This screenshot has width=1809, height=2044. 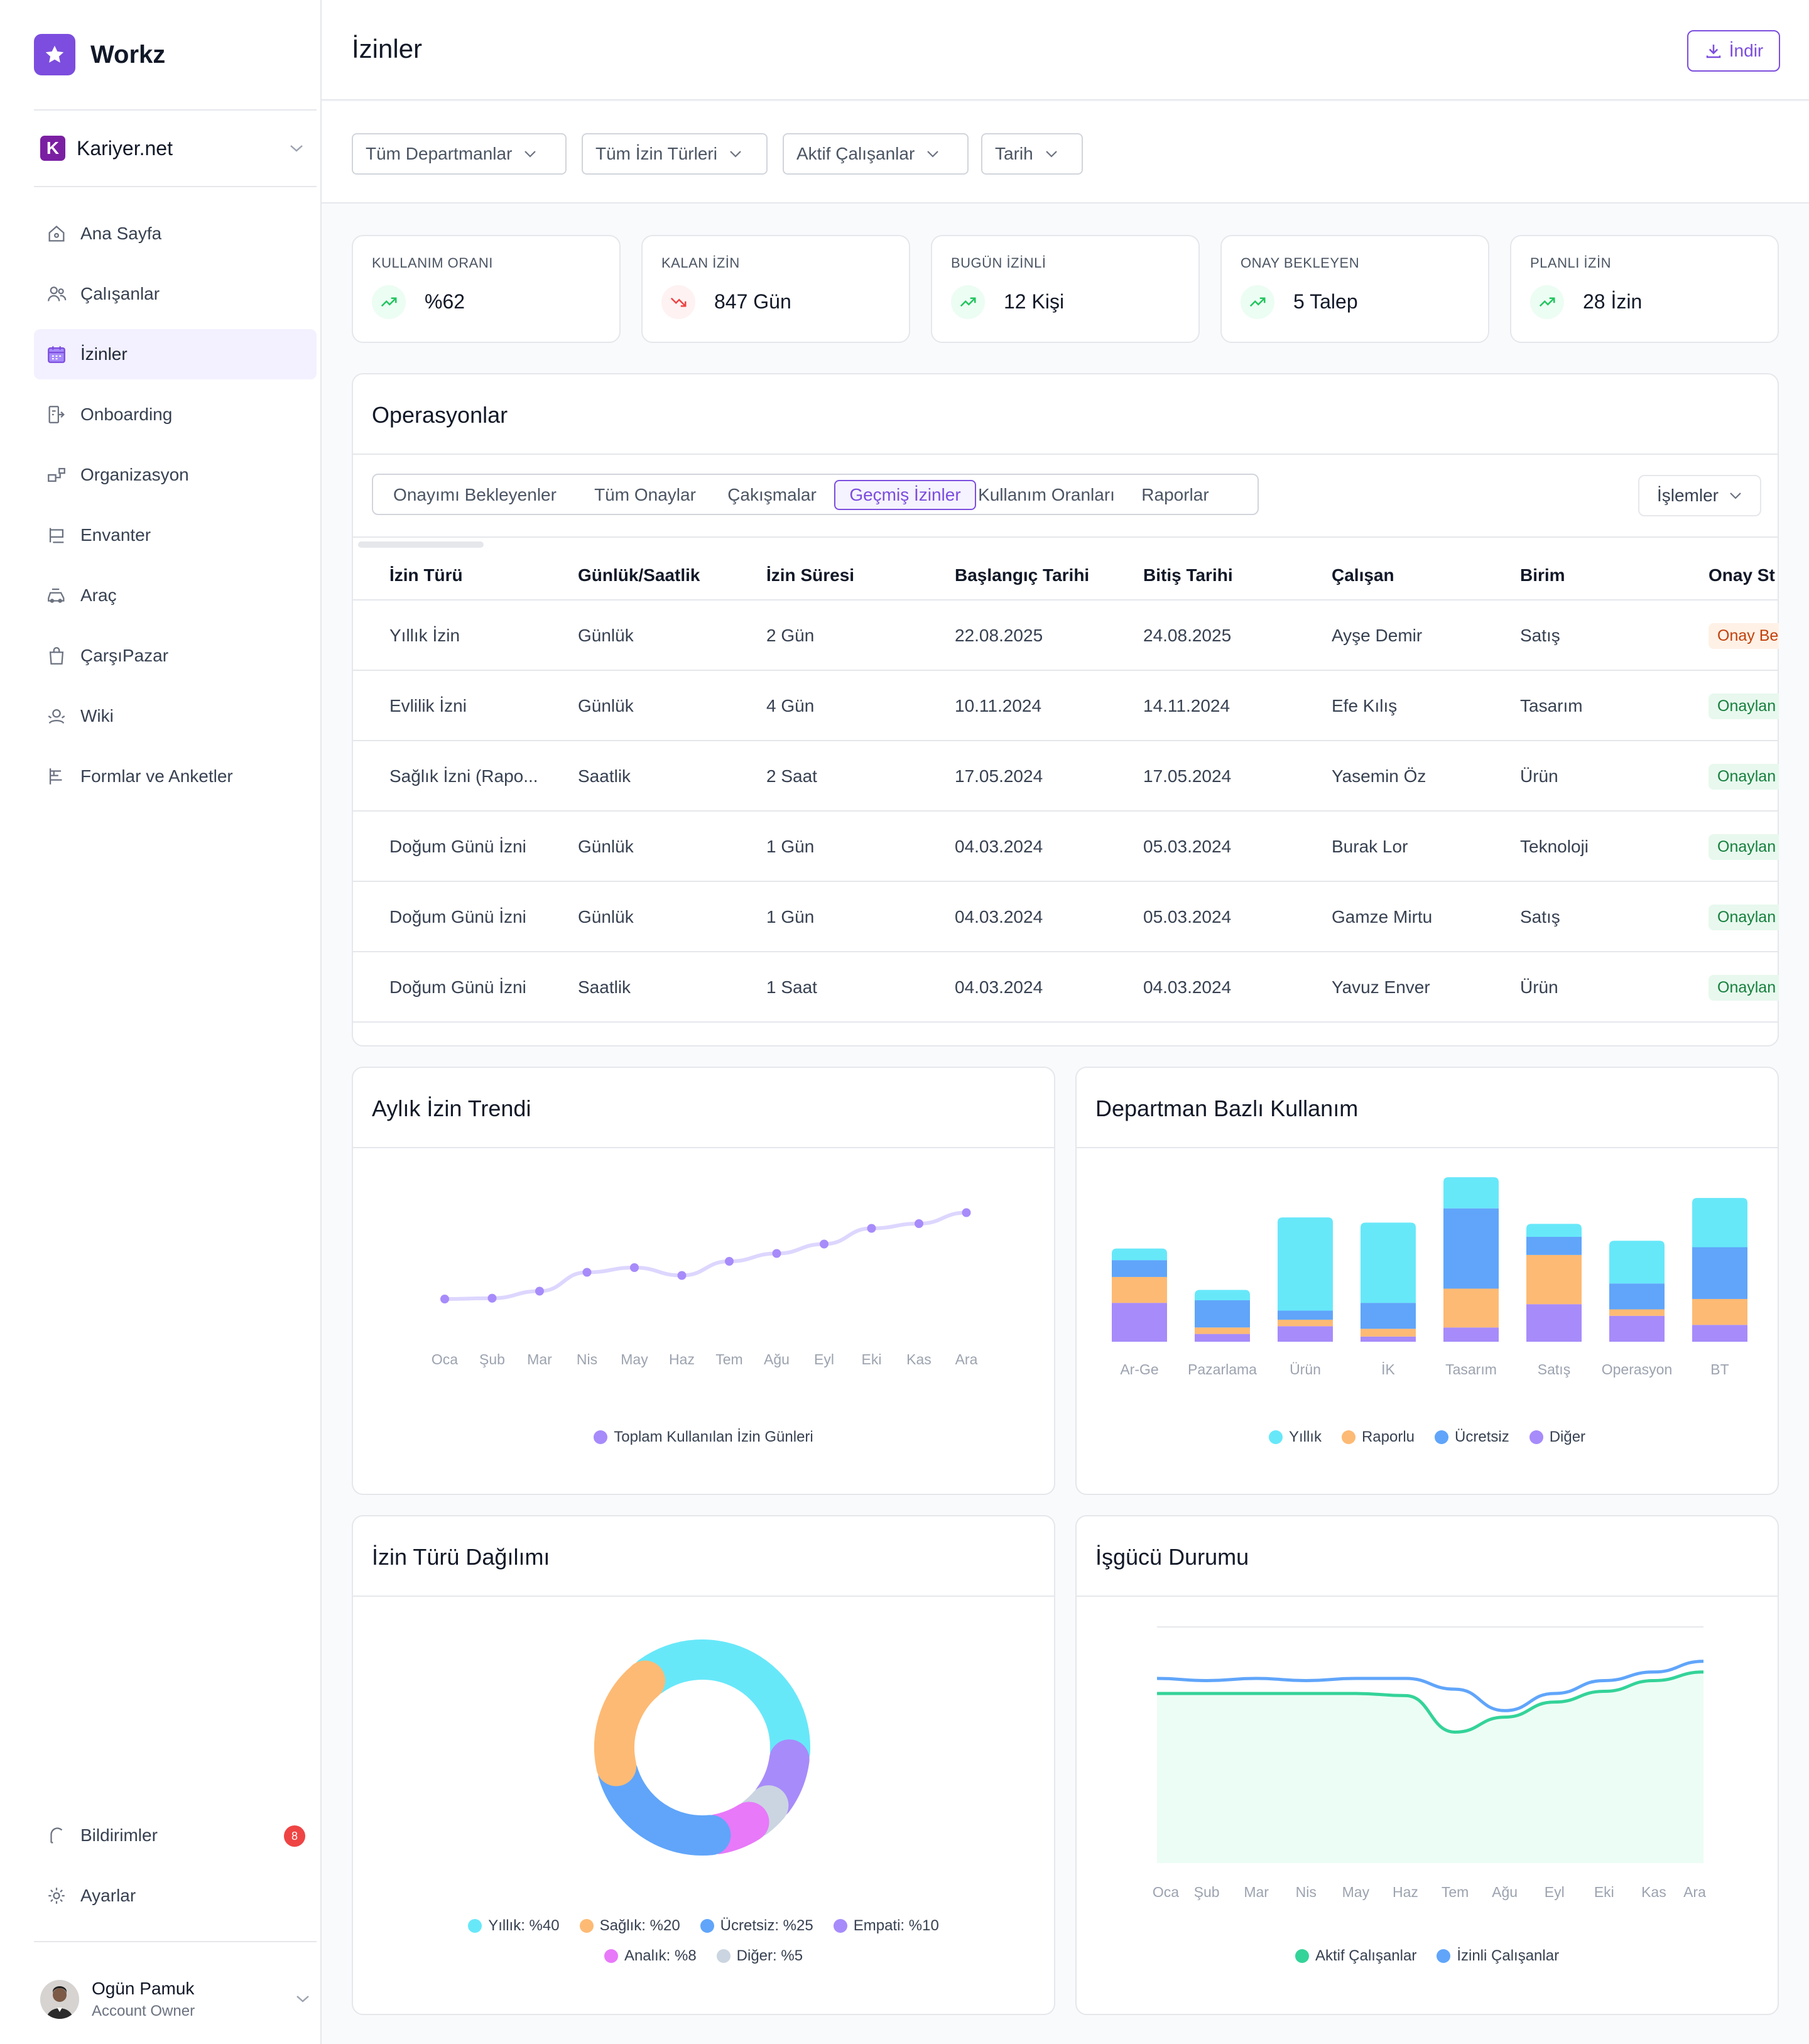 What do you see at coordinates (176, 294) in the screenshot?
I see `nav-item-users: Çalışanlar` at bounding box center [176, 294].